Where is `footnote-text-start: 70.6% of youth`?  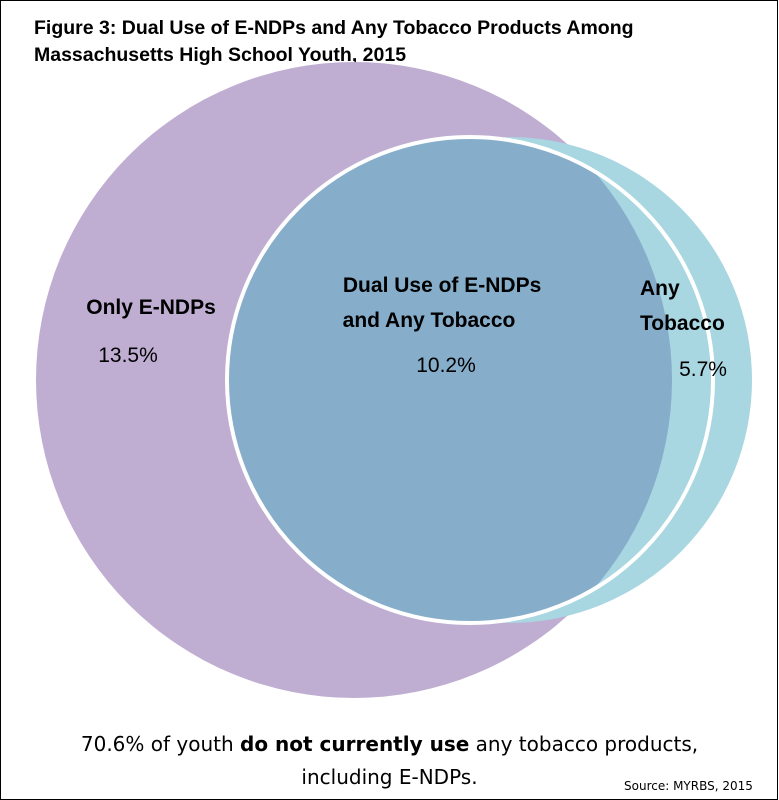 footnote-text-start: 70.6% of youth is located at coordinates (160, 744).